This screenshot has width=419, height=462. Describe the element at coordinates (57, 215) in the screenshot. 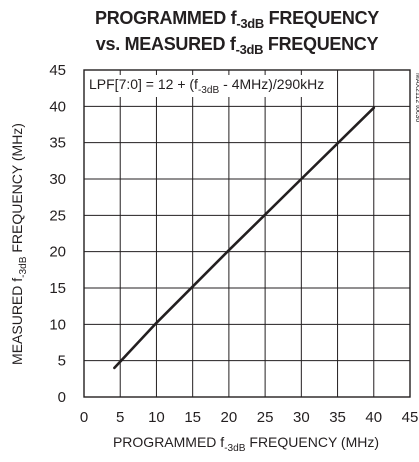

I see `y-tick-label-25: 25` at that location.